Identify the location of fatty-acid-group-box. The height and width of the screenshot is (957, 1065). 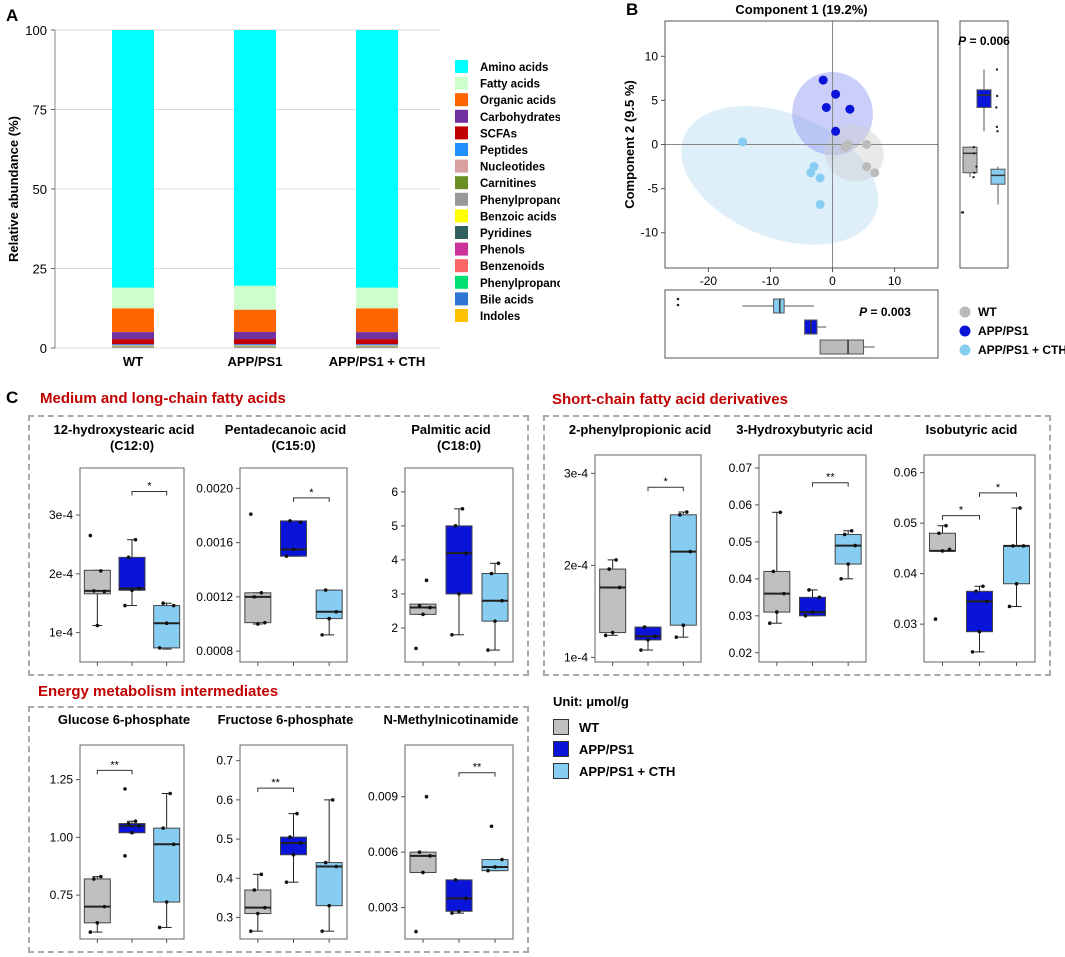
(278, 545).